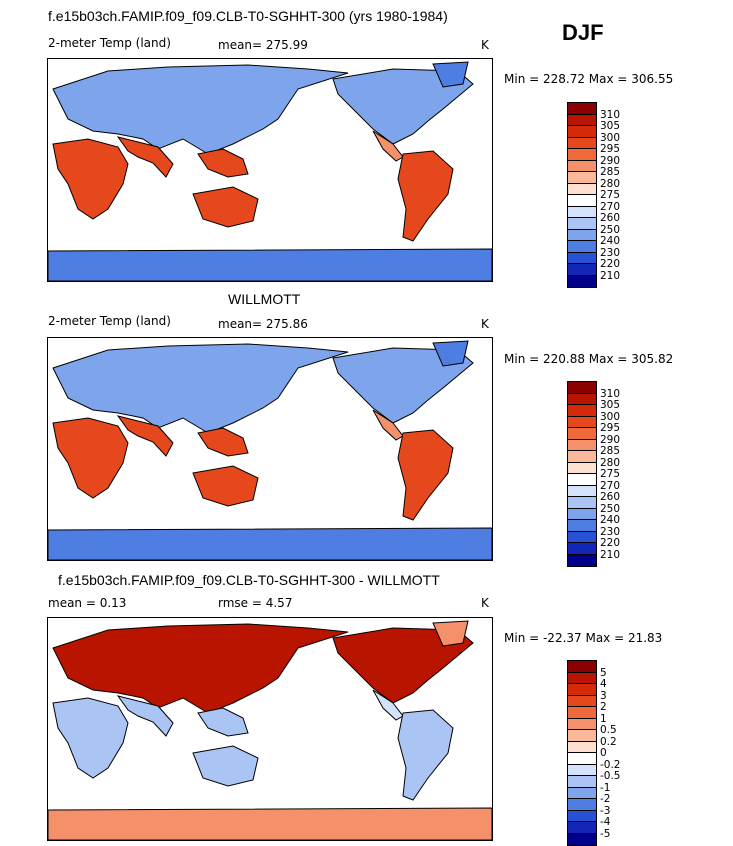 The height and width of the screenshot is (846, 733). I want to click on panel-2-mean: mean= 275.86, so click(263, 324).